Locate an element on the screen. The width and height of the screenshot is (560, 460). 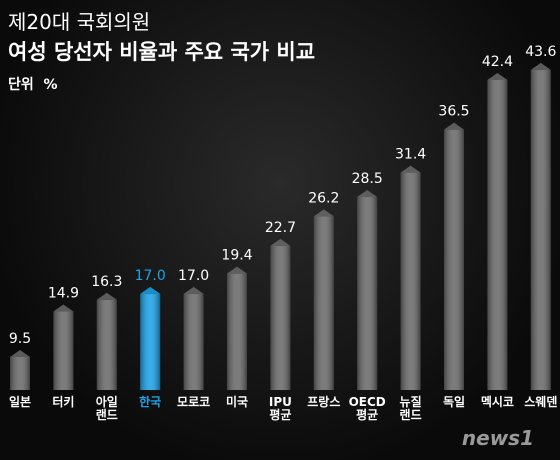
value-label: 22.7 is located at coordinates (280, 228).